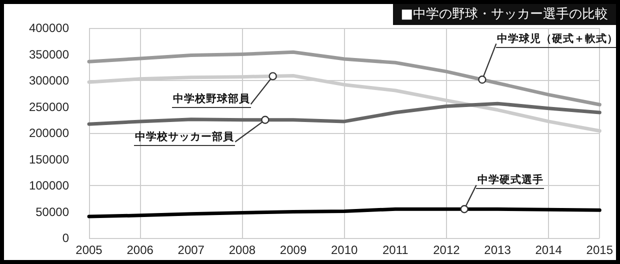 The height and width of the screenshot is (264, 620). I want to click on y-tick-label: 400000, so click(49, 28).